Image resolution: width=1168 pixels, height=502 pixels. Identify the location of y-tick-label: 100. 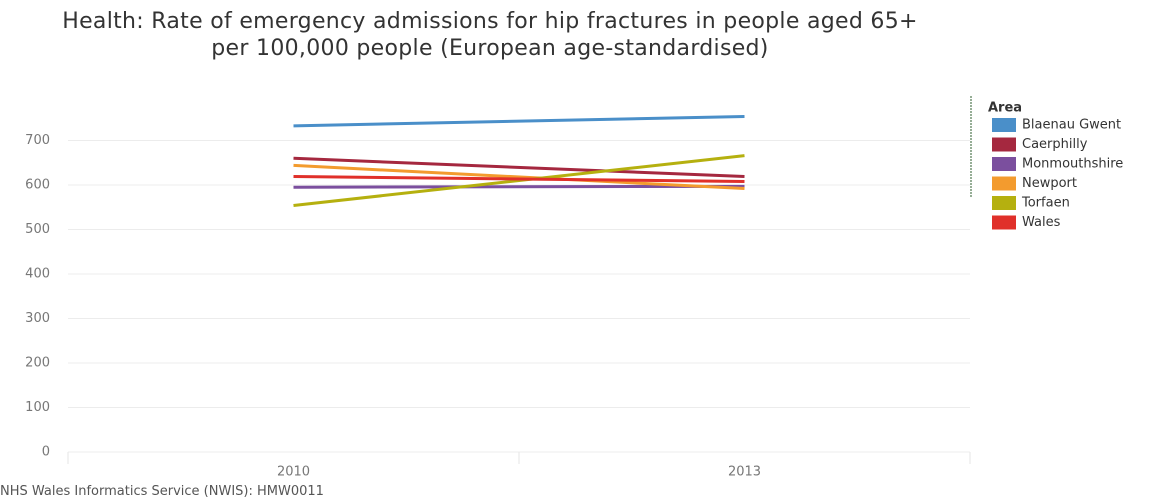
(37, 407).